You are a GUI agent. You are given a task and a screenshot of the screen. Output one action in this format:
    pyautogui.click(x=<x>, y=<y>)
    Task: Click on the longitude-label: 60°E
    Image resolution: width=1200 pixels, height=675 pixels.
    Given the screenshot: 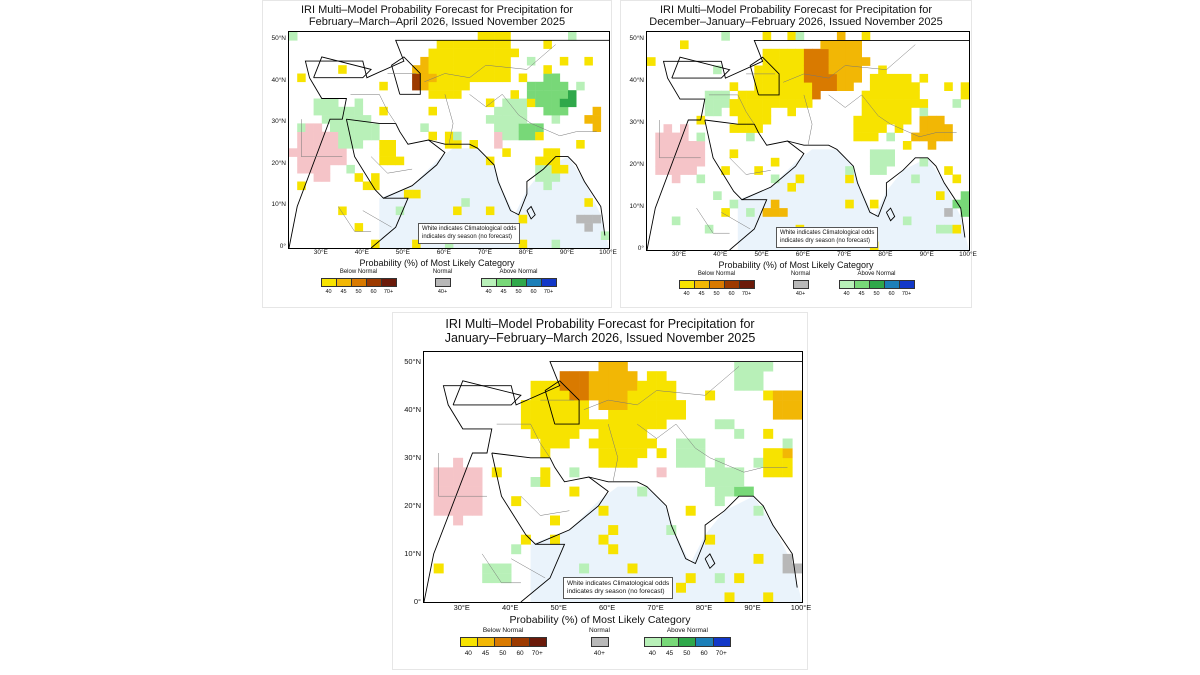 What is the action you would take?
    pyautogui.click(x=443, y=252)
    